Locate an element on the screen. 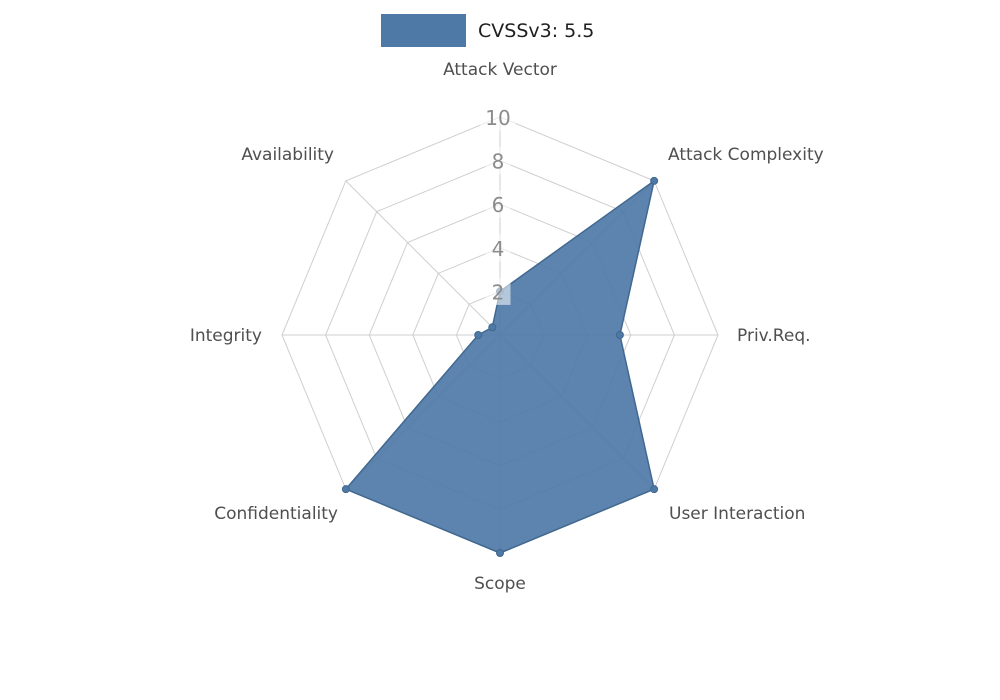 This screenshot has width=1000, height=700. tick-label: 8 is located at coordinates (498, 162).